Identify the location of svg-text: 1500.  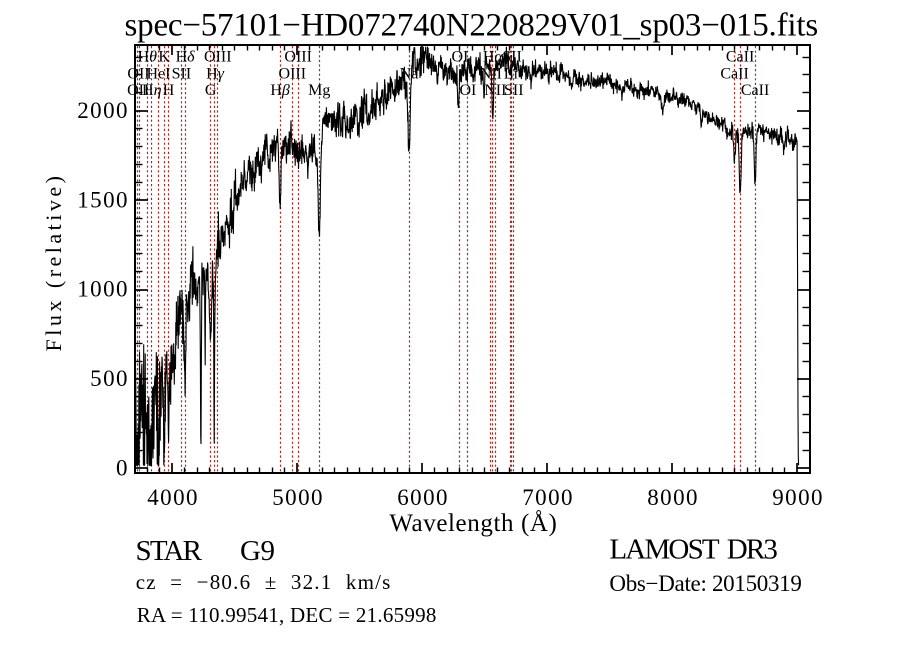
(103, 199).